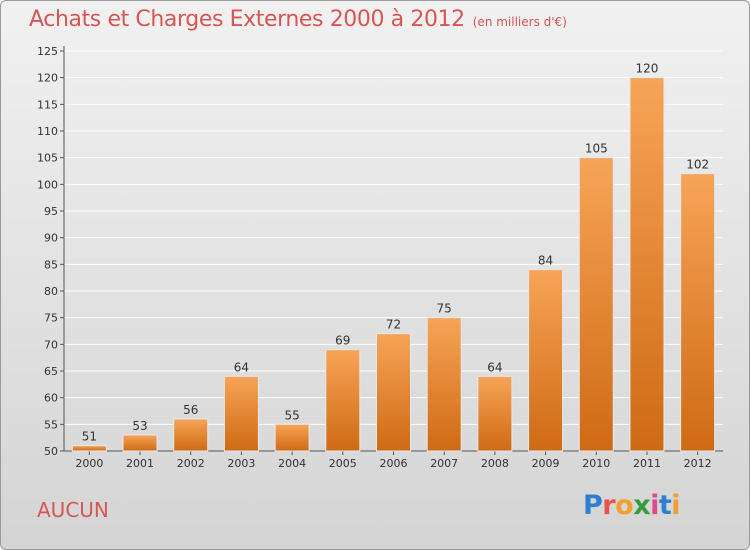 This screenshot has width=750, height=550. I want to click on logo-letter: x, so click(642, 505).